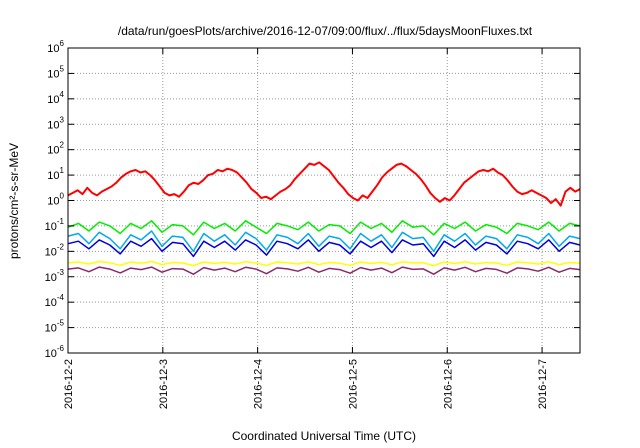  I want to click on x-tick-label: 2016-12-3, so click(164, 384).